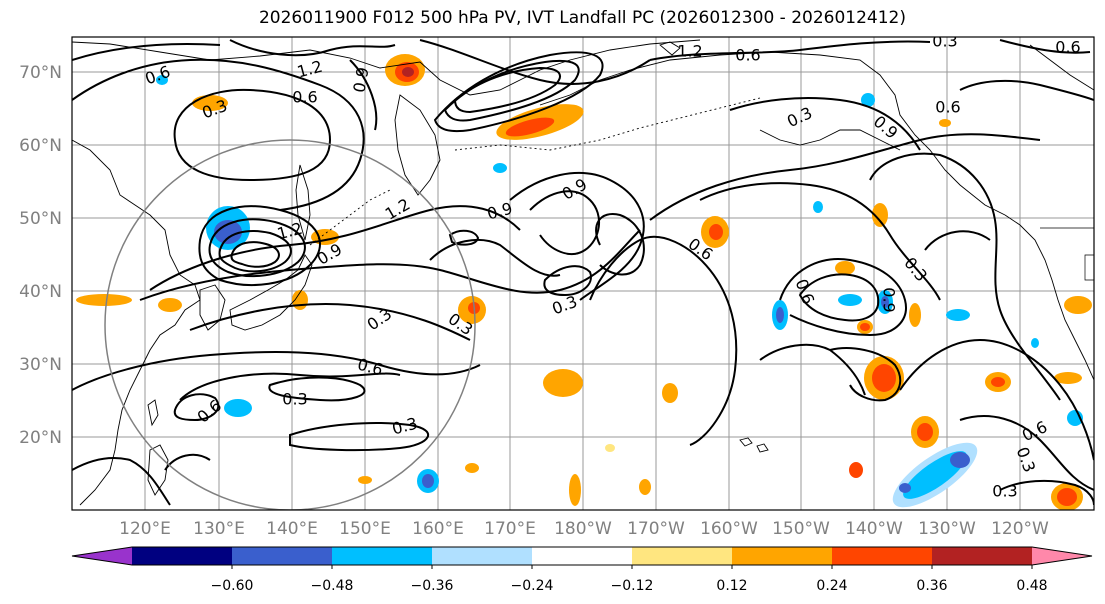 This screenshot has height=604, width=1105. I want to click on colorbar-tick-label: 0.36, so click(931, 586).